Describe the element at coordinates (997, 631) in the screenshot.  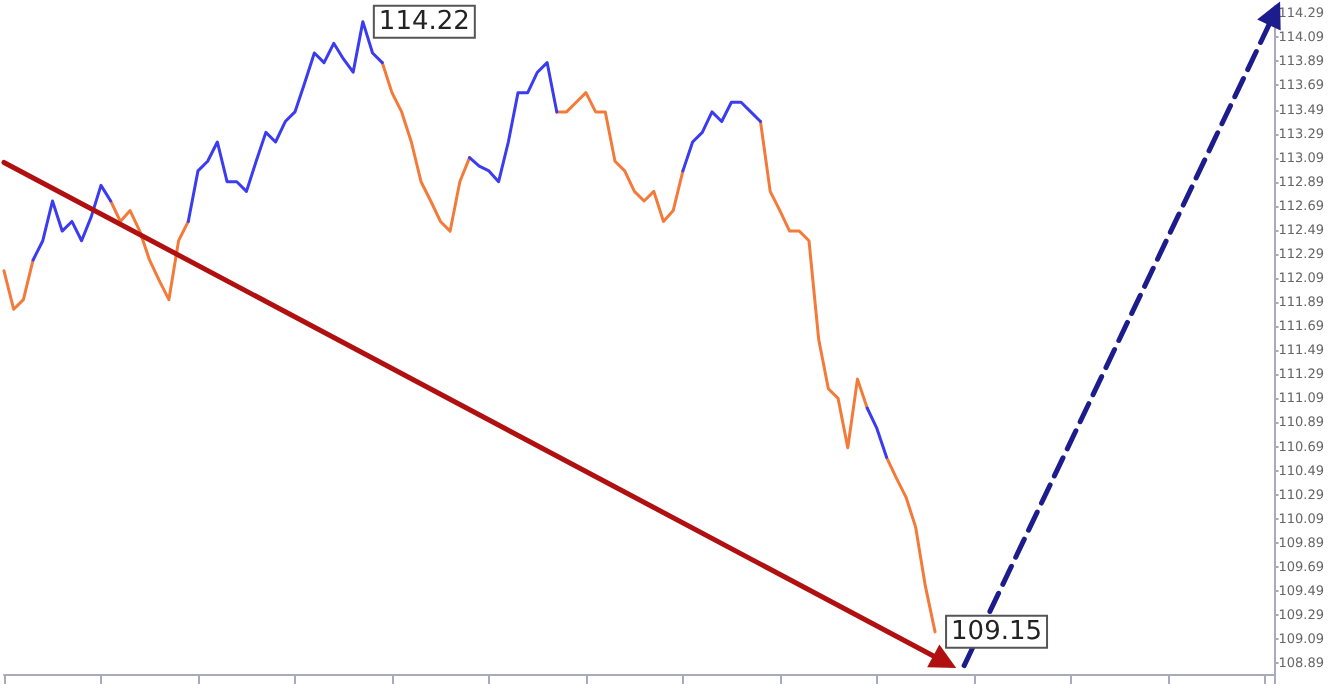
I see `annotation: 109.15` at that location.